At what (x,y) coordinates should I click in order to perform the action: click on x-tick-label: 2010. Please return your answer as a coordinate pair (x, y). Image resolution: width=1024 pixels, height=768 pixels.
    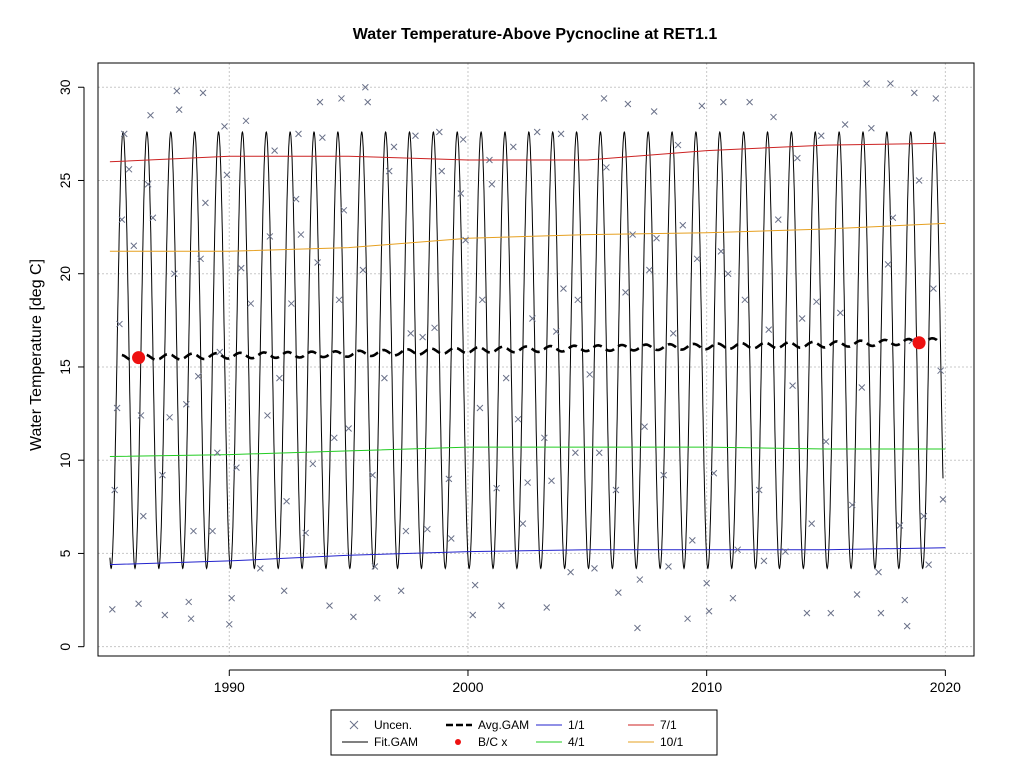
    Looking at the image, I should click on (706, 687).